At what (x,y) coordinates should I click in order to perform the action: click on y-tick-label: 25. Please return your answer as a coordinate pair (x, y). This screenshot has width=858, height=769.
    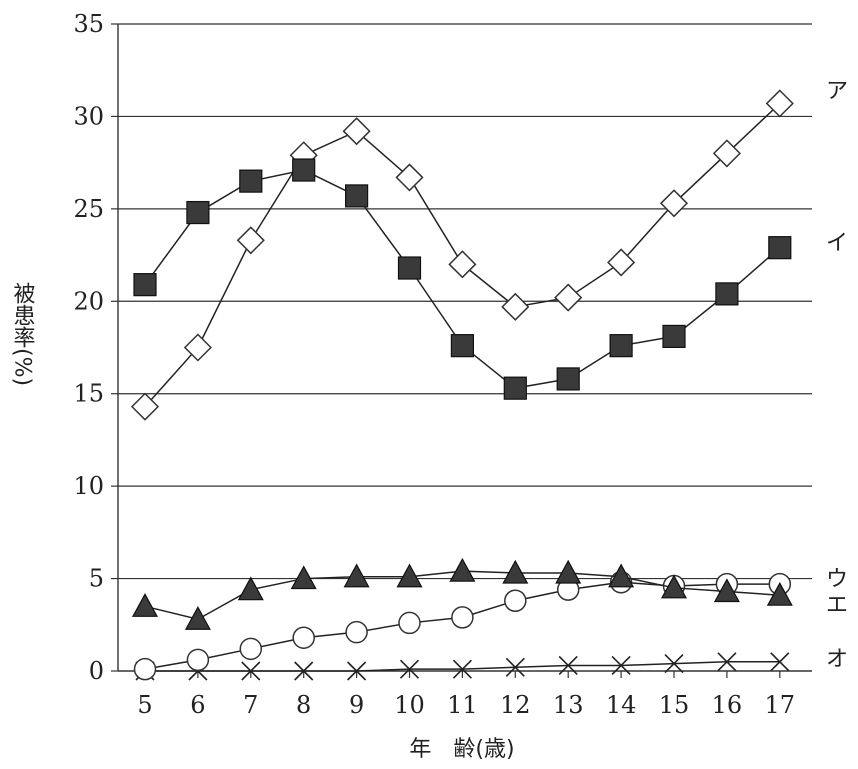
    Looking at the image, I should click on (88, 209).